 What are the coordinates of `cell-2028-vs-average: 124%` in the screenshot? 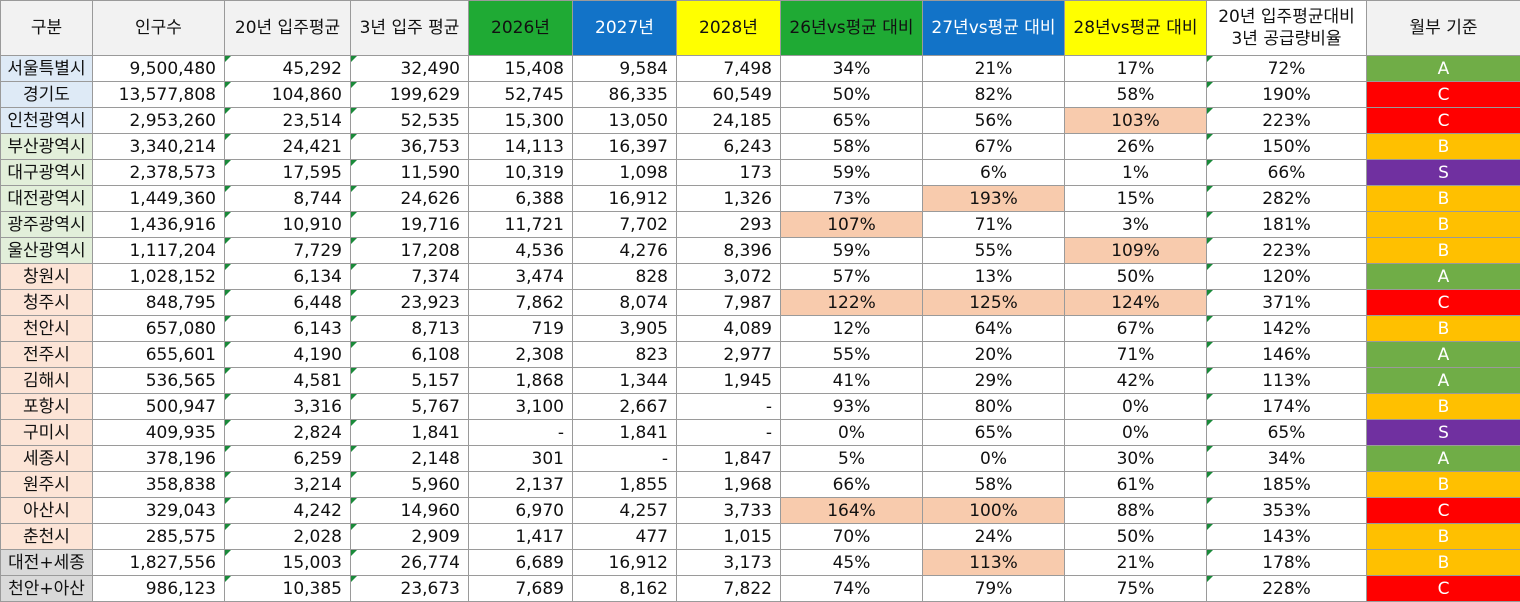 It's located at (1135, 302).